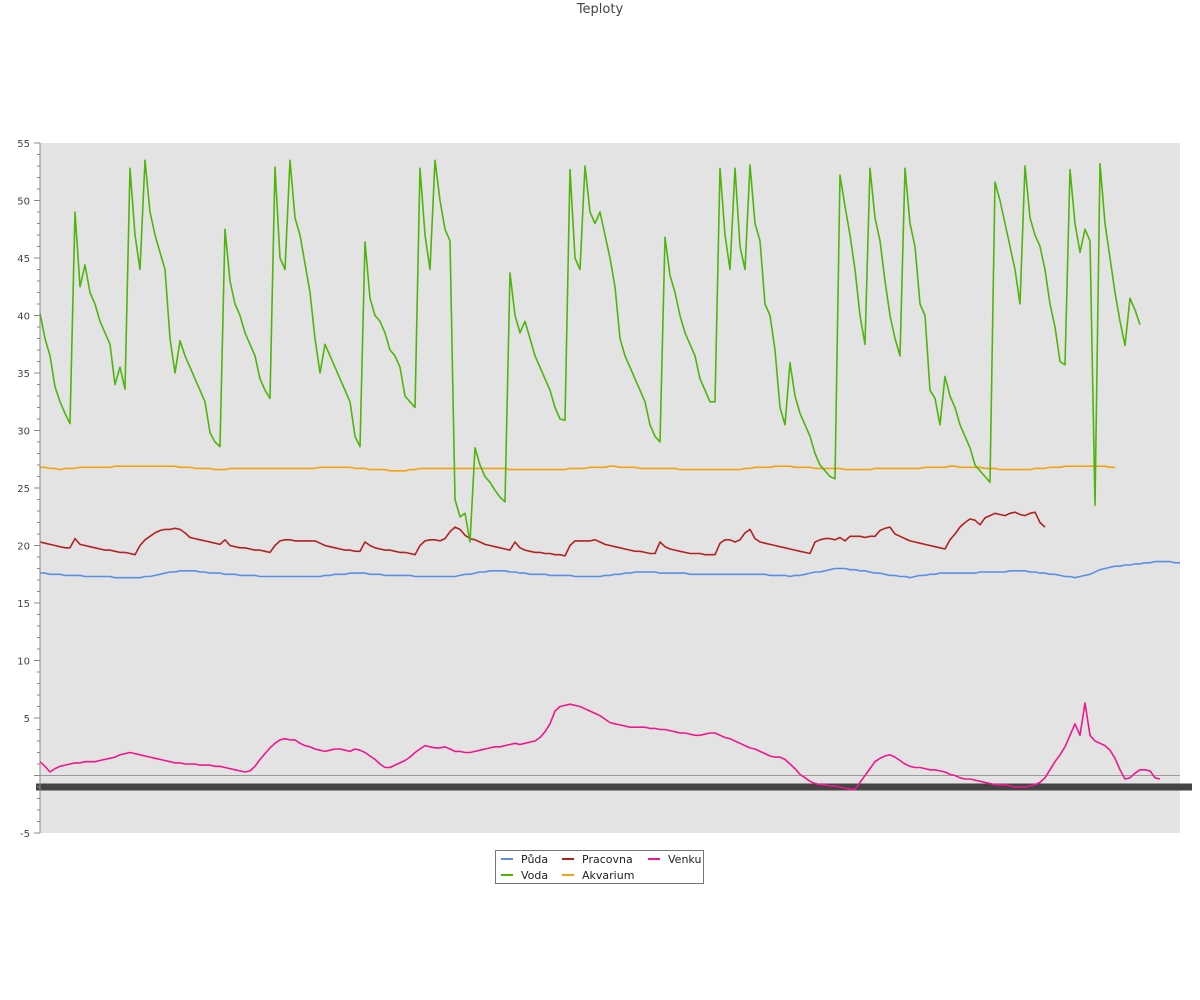 Image resolution: width=1200 pixels, height=1000 pixels. I want to click on y-tick-label: 50, so click(23, 202).